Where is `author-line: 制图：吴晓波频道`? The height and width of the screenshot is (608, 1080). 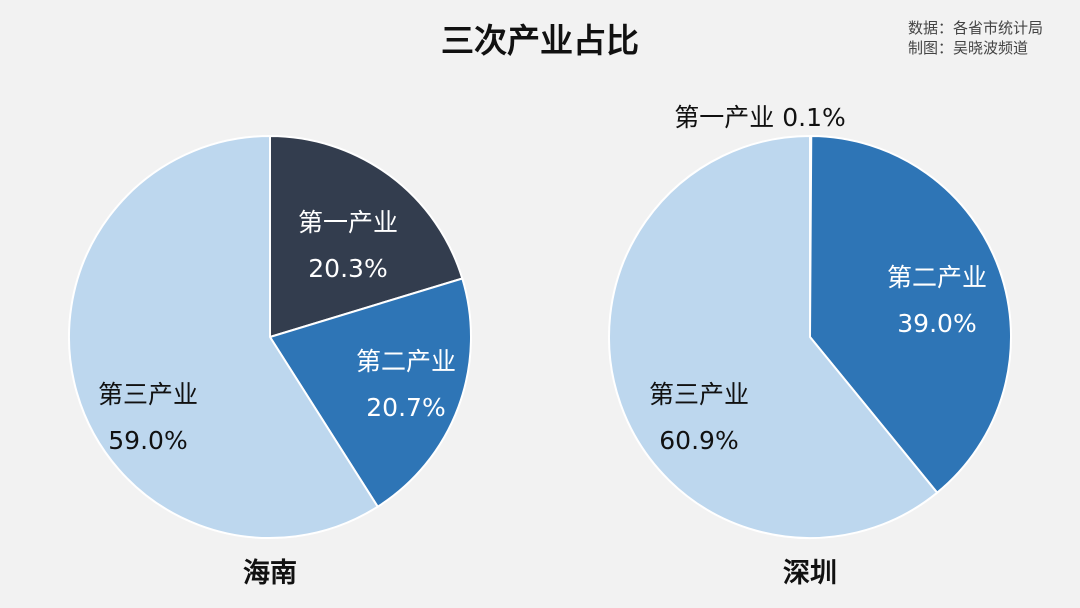
author-line: 制图：吴晓波频道 is located at coordinates (968, 48).